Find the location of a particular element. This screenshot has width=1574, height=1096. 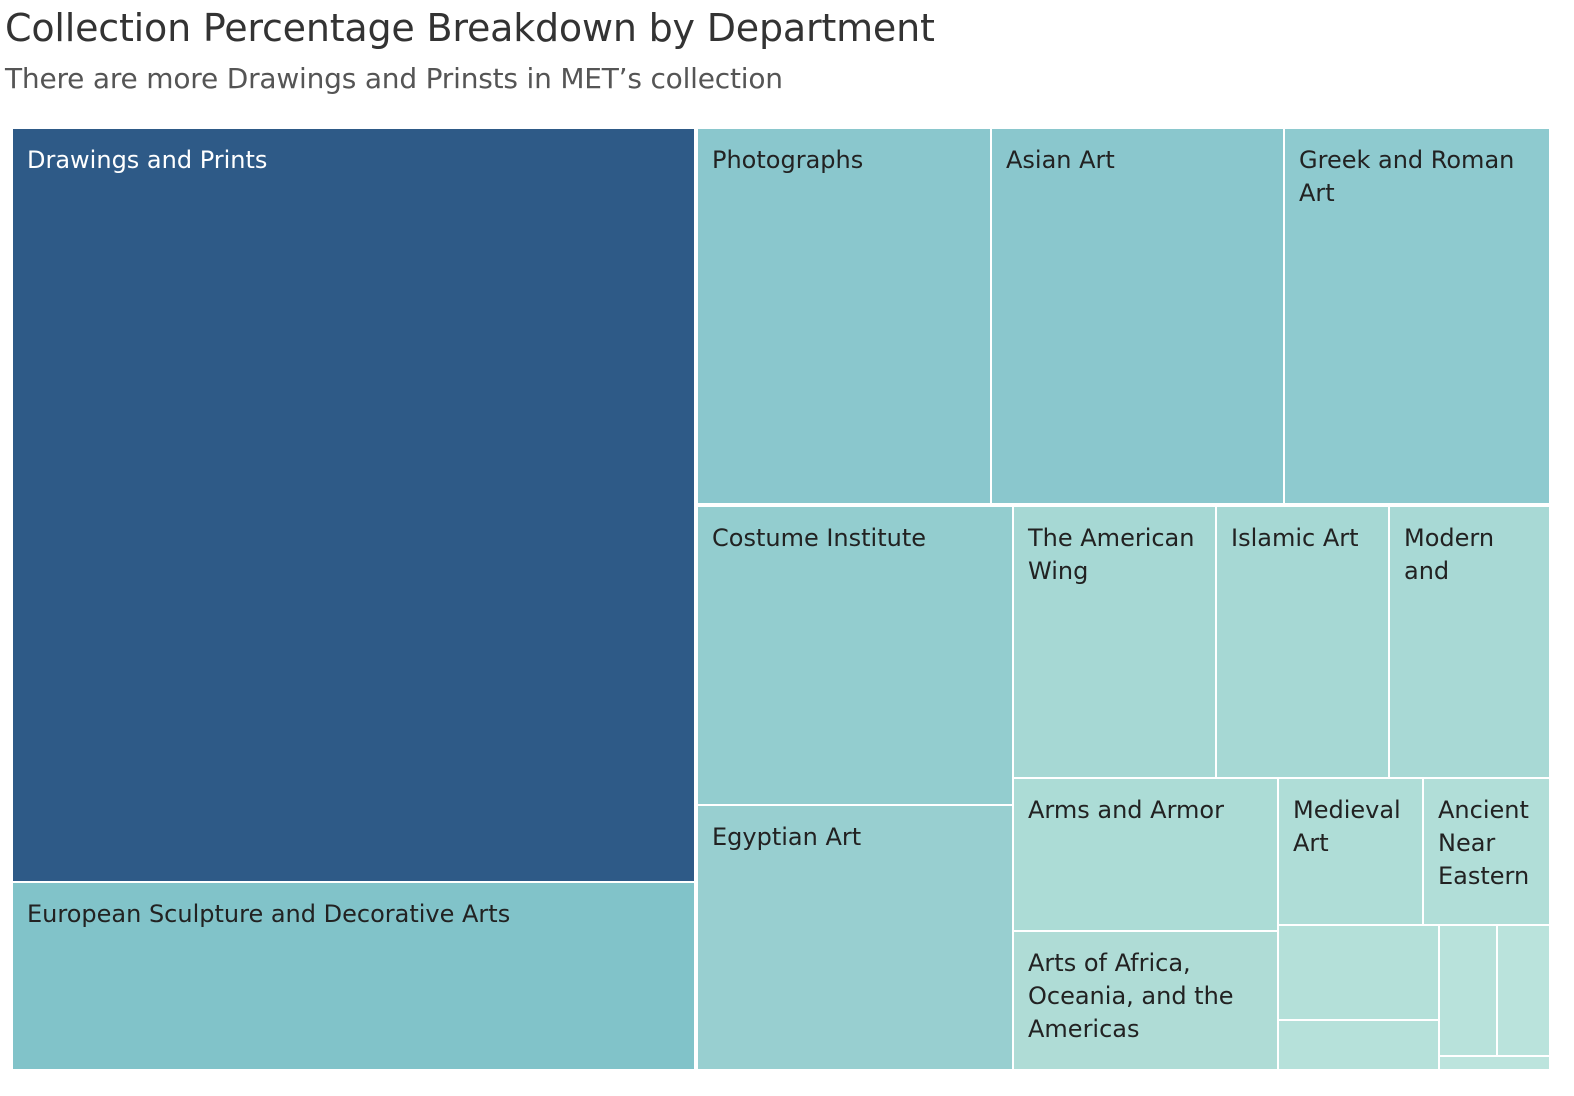

treemap-cell-european-sculpture-and-decorative-arts: European Sculpture and Decorative Arts is located at coordinates (353, 976).